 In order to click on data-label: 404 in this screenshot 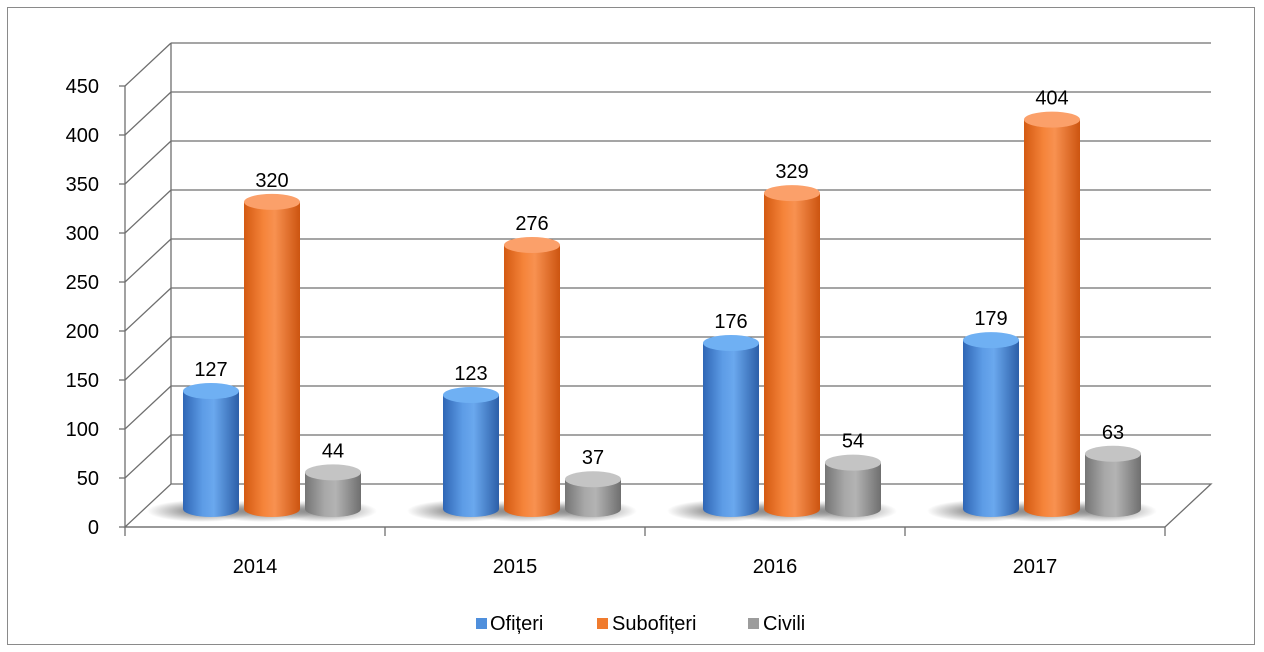, I will do `click(1051, 99)`.